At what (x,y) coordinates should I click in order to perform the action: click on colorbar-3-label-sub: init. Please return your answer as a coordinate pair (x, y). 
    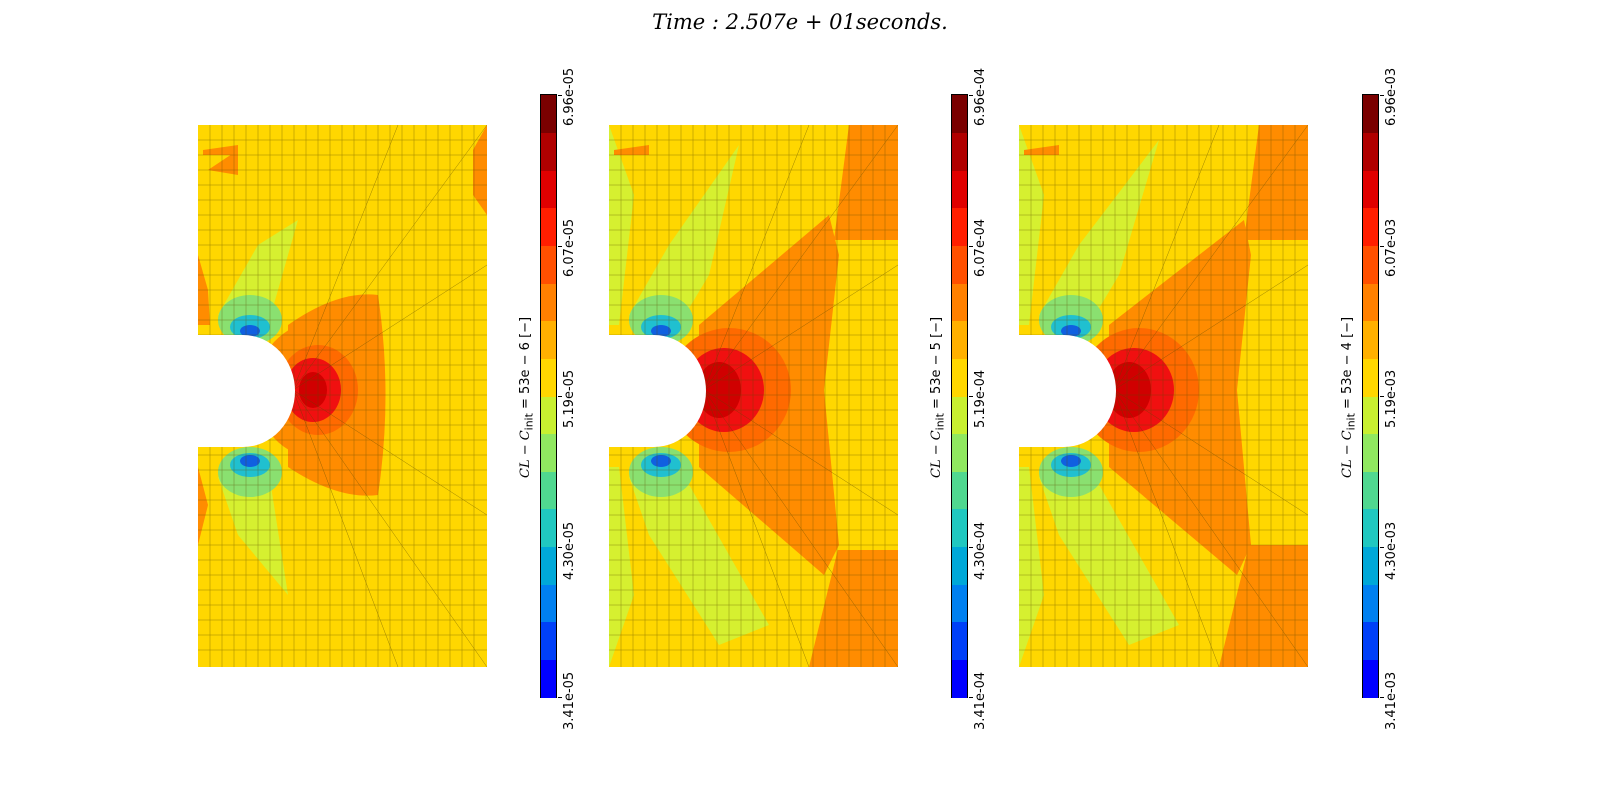
    Looking at the image, I should click on (1351, 422).